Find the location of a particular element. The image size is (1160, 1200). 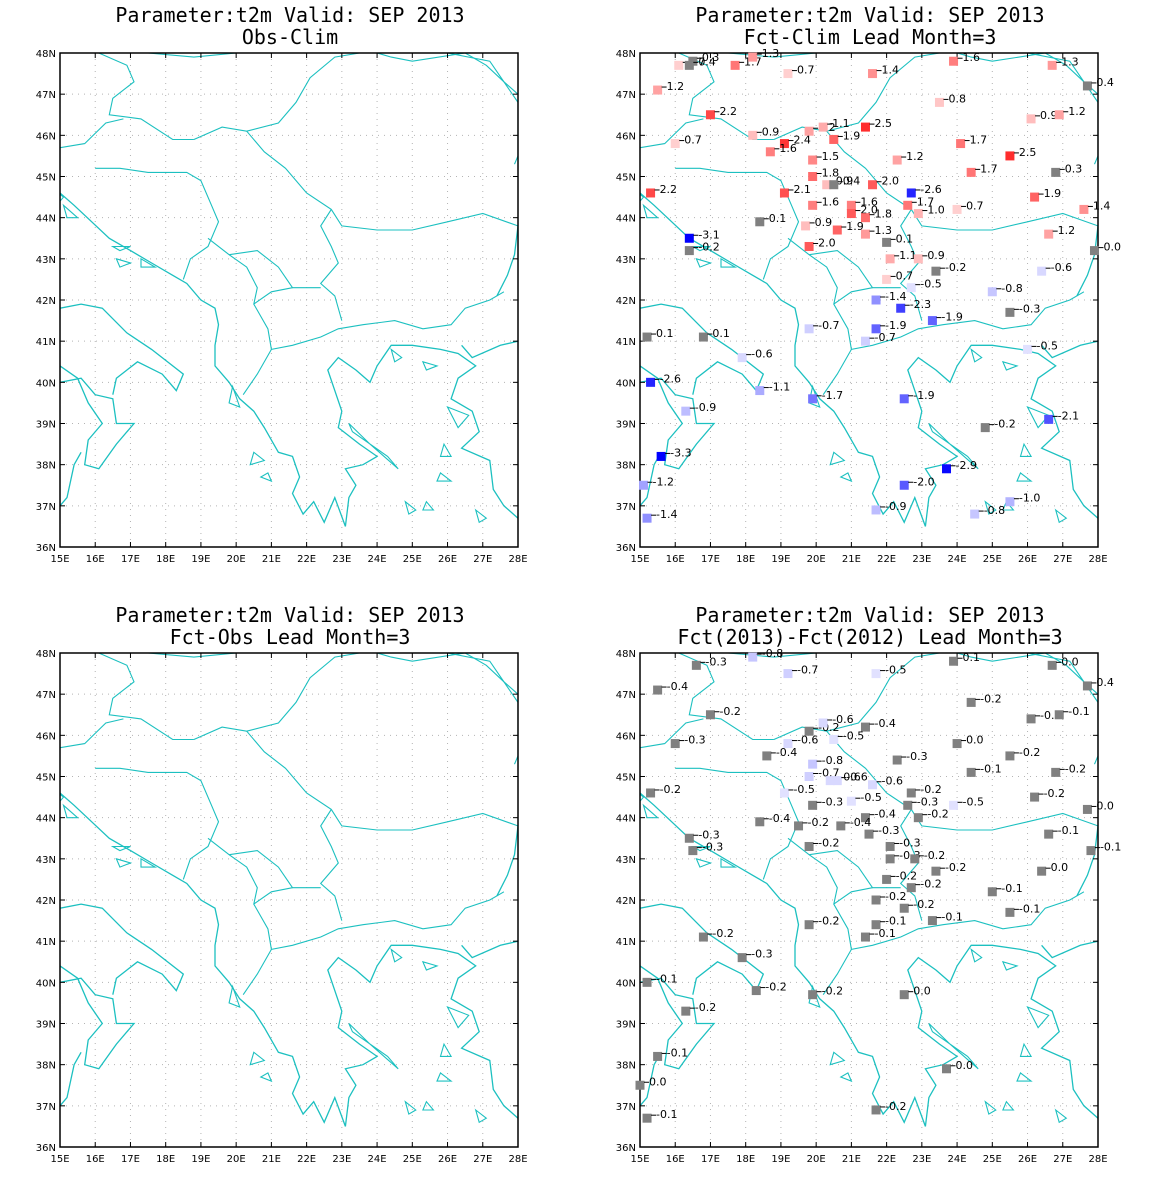

station-value-label: 0.7 is located at coordinates (806, 70).